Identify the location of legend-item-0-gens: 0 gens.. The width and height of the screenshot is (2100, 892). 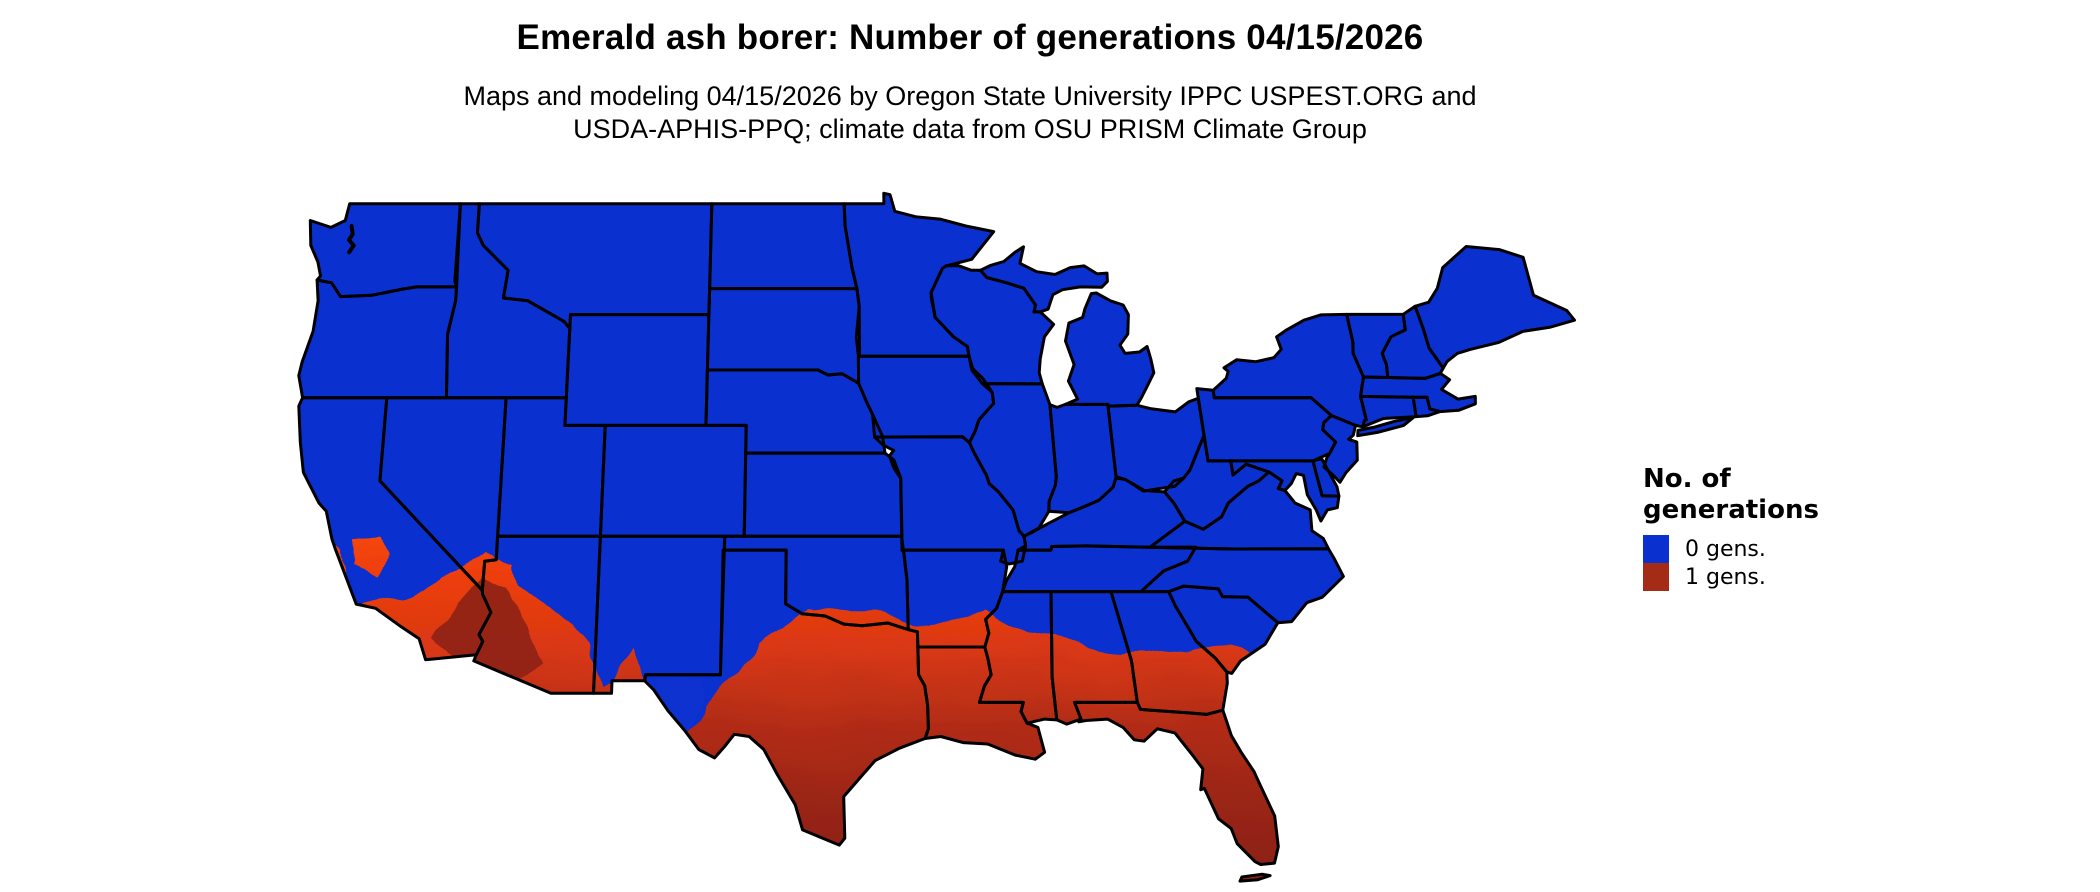
(1808, 549).